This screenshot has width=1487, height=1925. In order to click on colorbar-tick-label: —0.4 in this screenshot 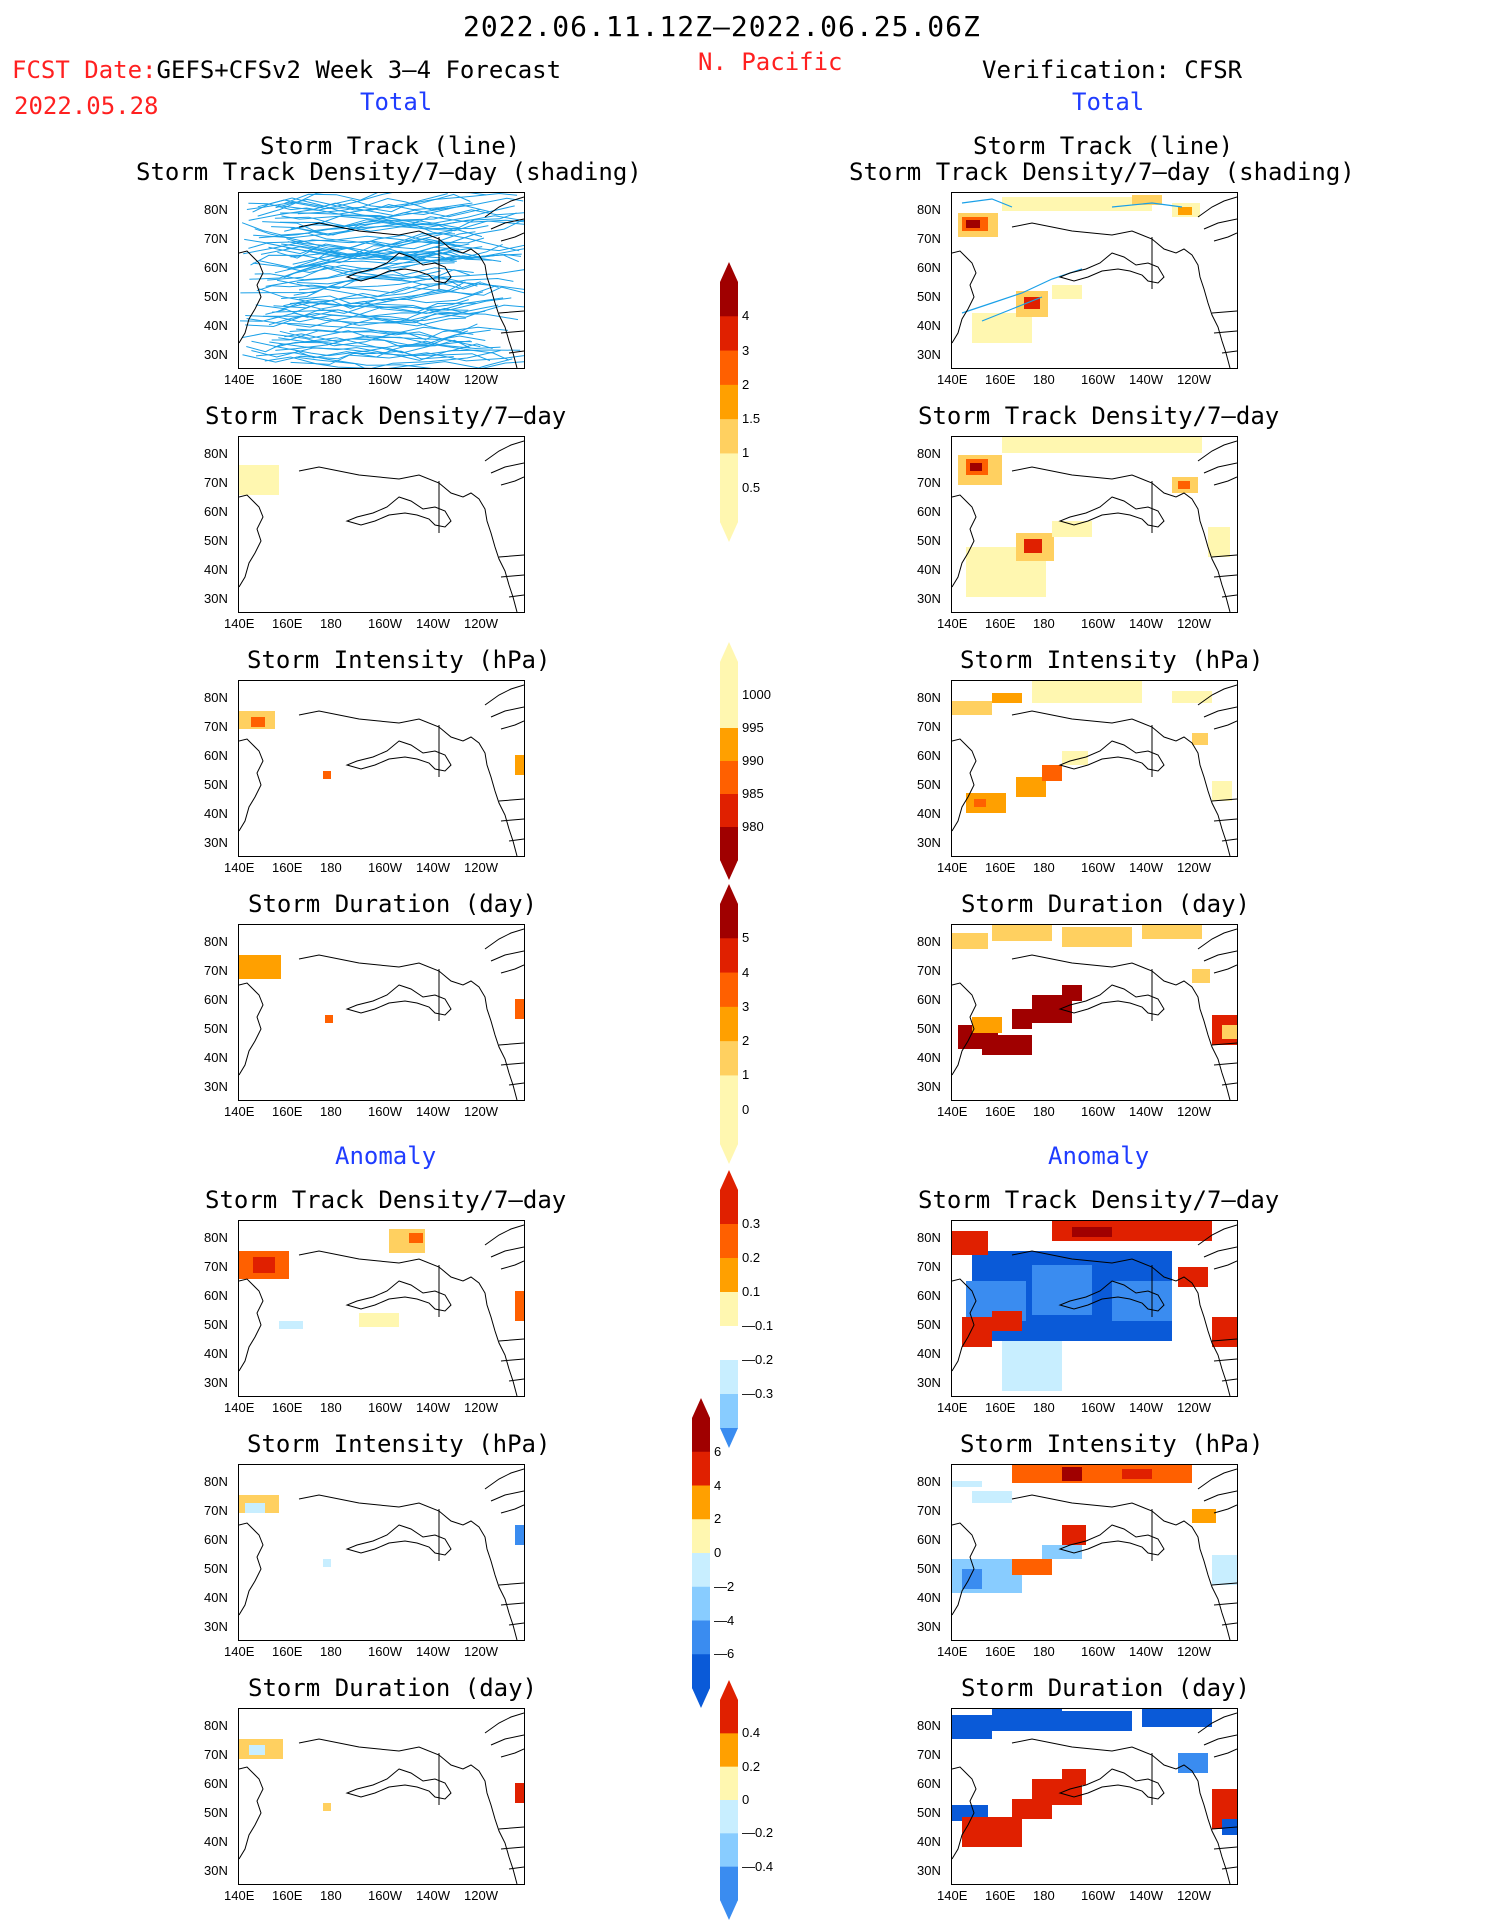, I will do `click(758, 1866)`.